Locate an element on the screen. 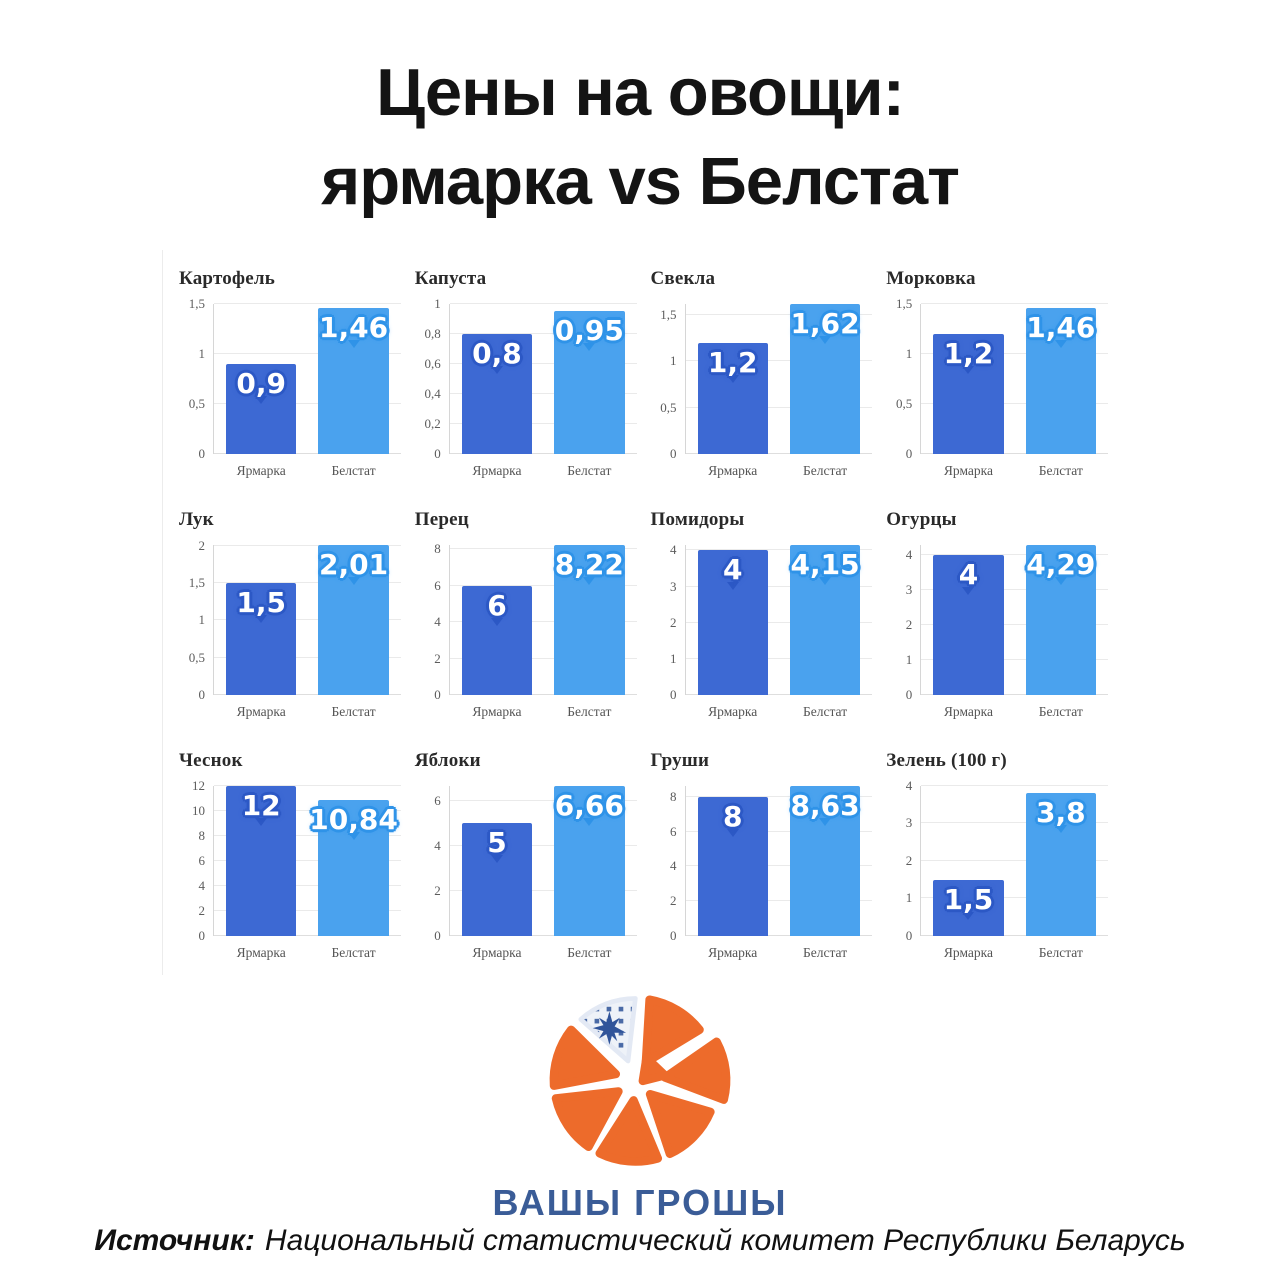  value-label: 1,62 is located at coordinates (825, 324).